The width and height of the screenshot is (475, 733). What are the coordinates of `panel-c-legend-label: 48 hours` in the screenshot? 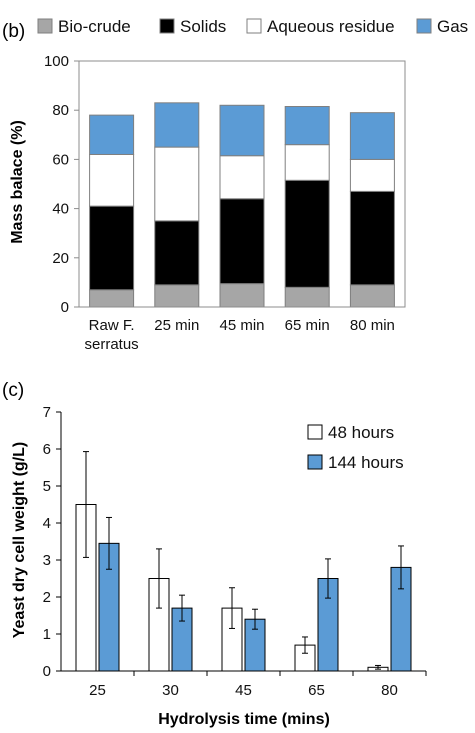 It's located at (361, 432).